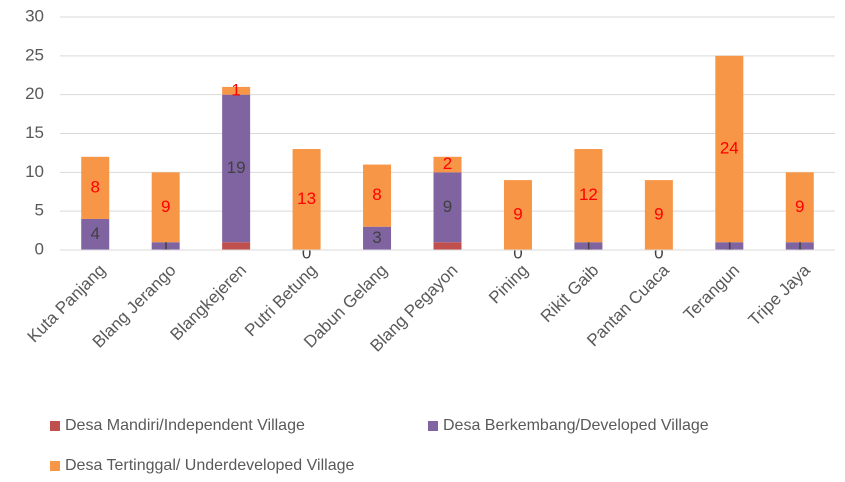  What do you see at coordinates (576, 425) in the screenshot?
I see `legend-label: Desa Berkembang/Developed Village` at bounding box center [576, 425].